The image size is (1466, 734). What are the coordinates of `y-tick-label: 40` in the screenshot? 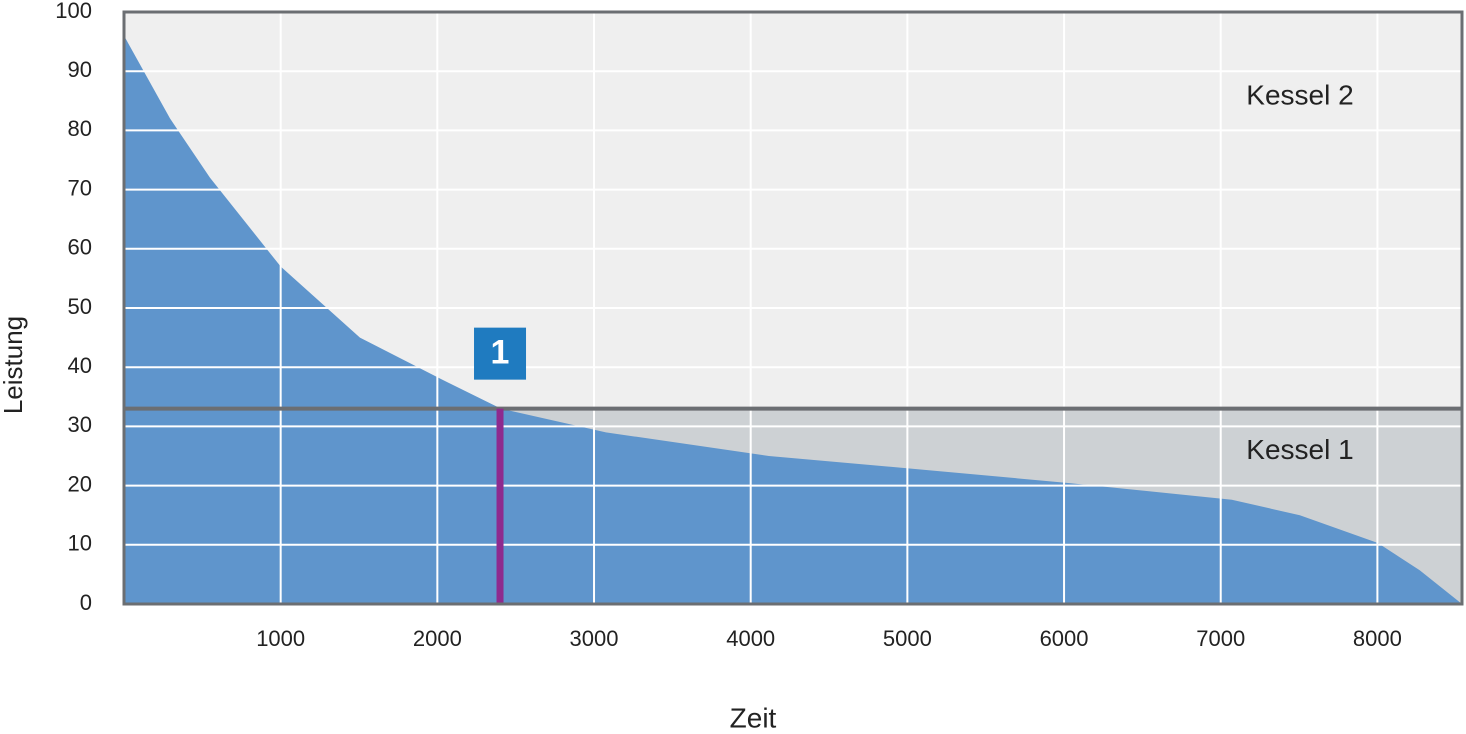 It's located at (80, 365).